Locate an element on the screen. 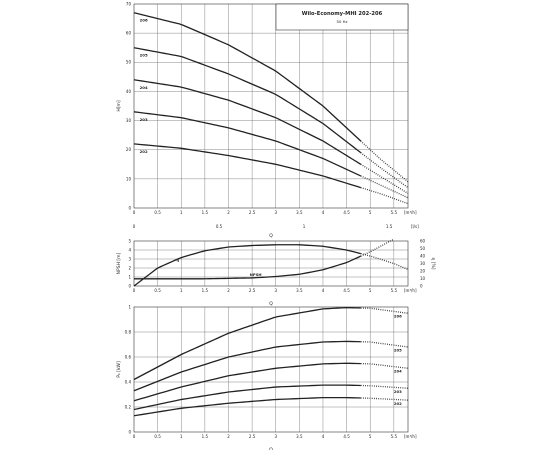 The image size is (550, 454). y-tick-label: 0 is located at coordinates (129, 285).